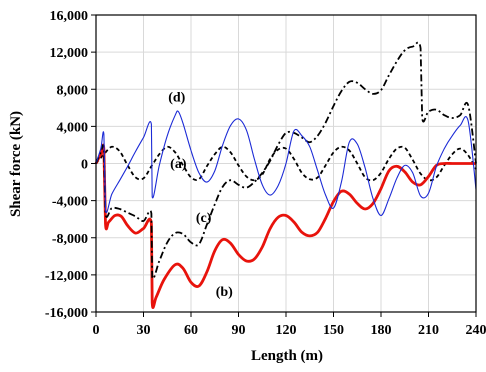  What do you see at coordinates (73, 90) in the screenshot?
I see `y-tick-label: 8,000` at bounding box center [73, 90].